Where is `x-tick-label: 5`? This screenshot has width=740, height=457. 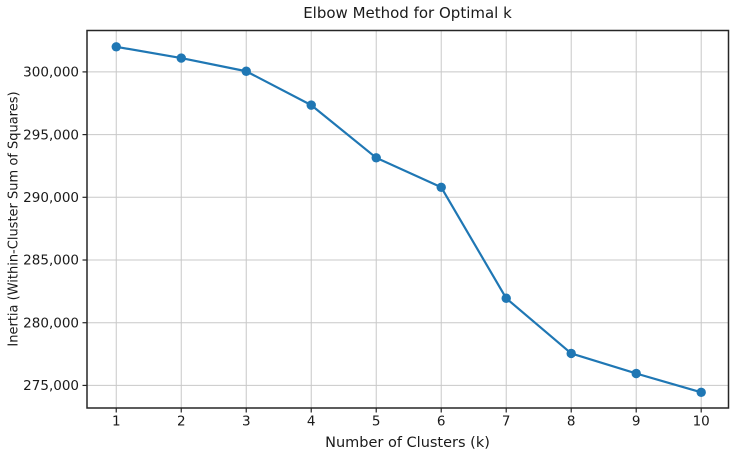
x-tick-label: 5 is located at coordinates (376, 422).